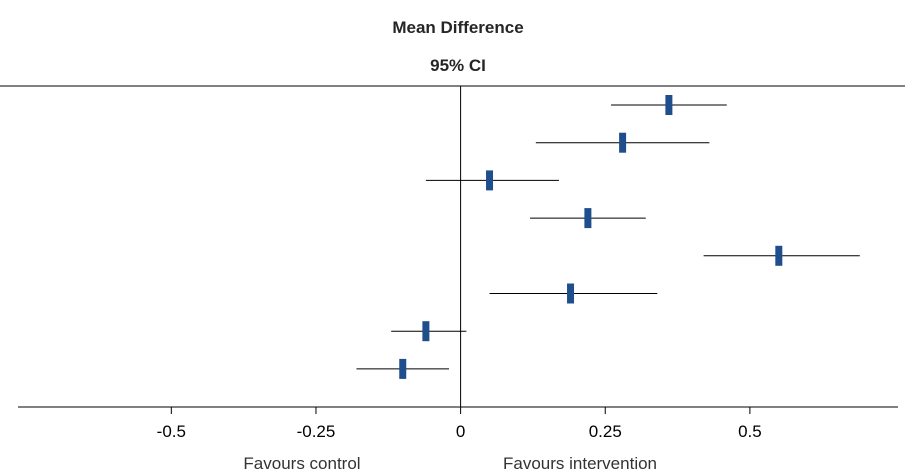 Image resolution: width=905 pixels, height=473 pixels. Describe the element at coordinates (605, 431) in the screenshot. I see `x-tick-label: 0.25` at that location.